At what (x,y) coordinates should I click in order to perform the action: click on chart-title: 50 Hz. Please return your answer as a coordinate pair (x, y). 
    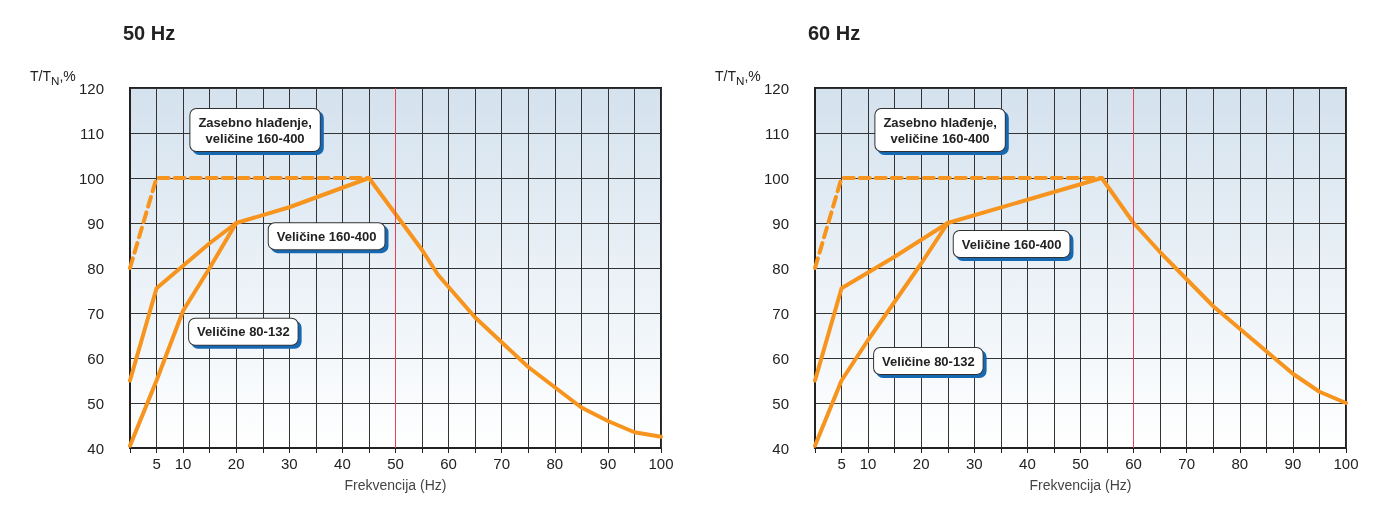
    Looking at the image, I should click on (149, 33).